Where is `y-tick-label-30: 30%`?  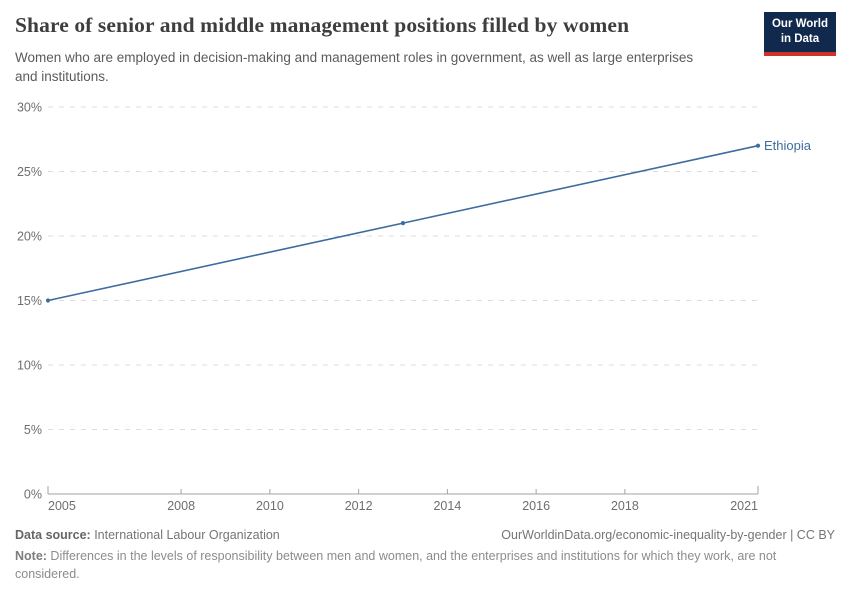
y-tick-label-30: 30% is located at coordinates (29, 108).